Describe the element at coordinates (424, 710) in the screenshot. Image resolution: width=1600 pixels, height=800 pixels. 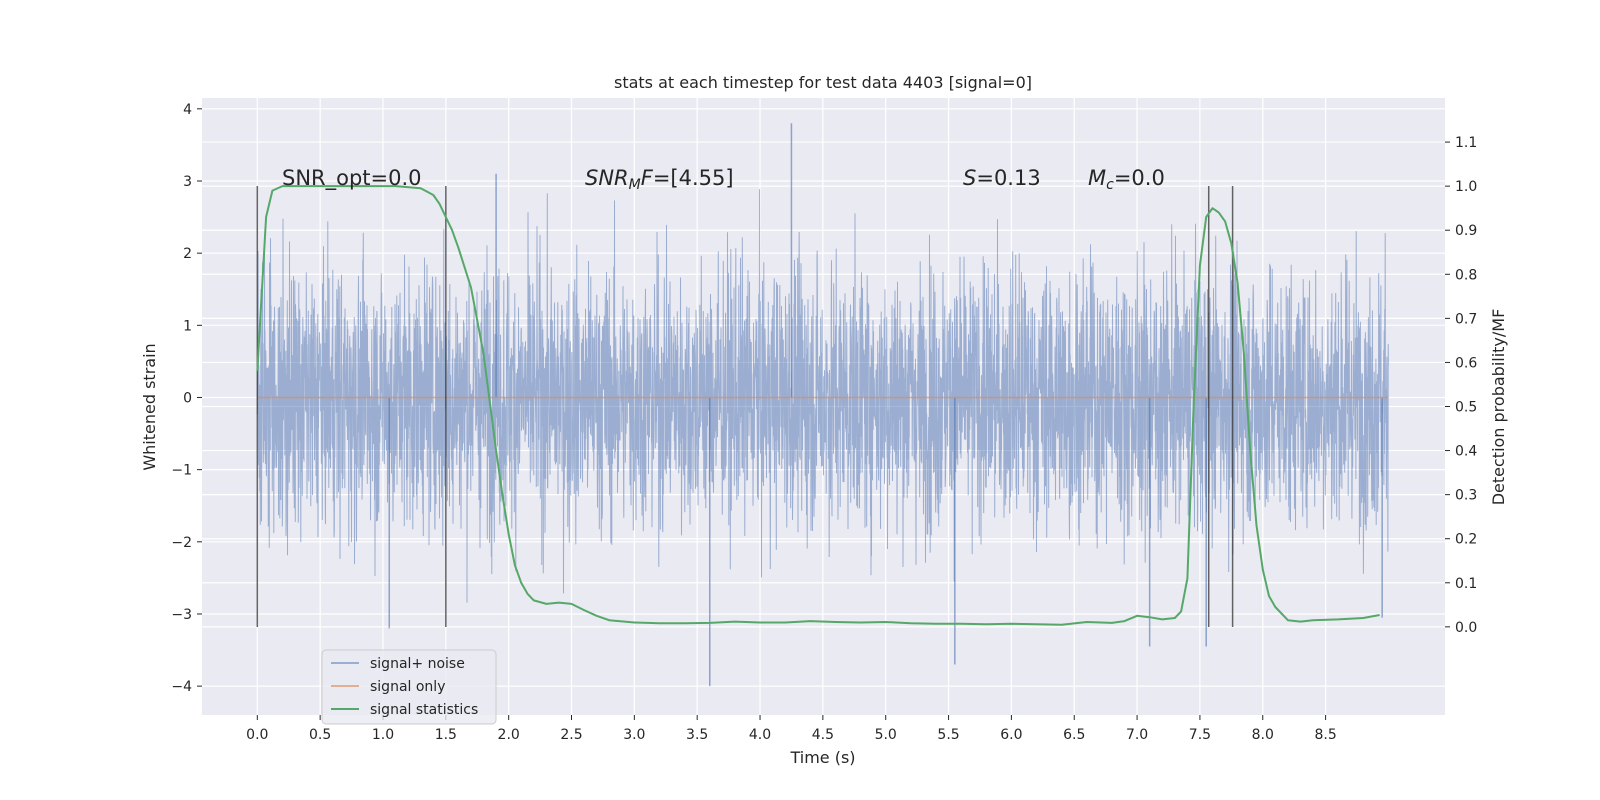
I see `legend-label-signal-statistics: signal statistics` at that location.